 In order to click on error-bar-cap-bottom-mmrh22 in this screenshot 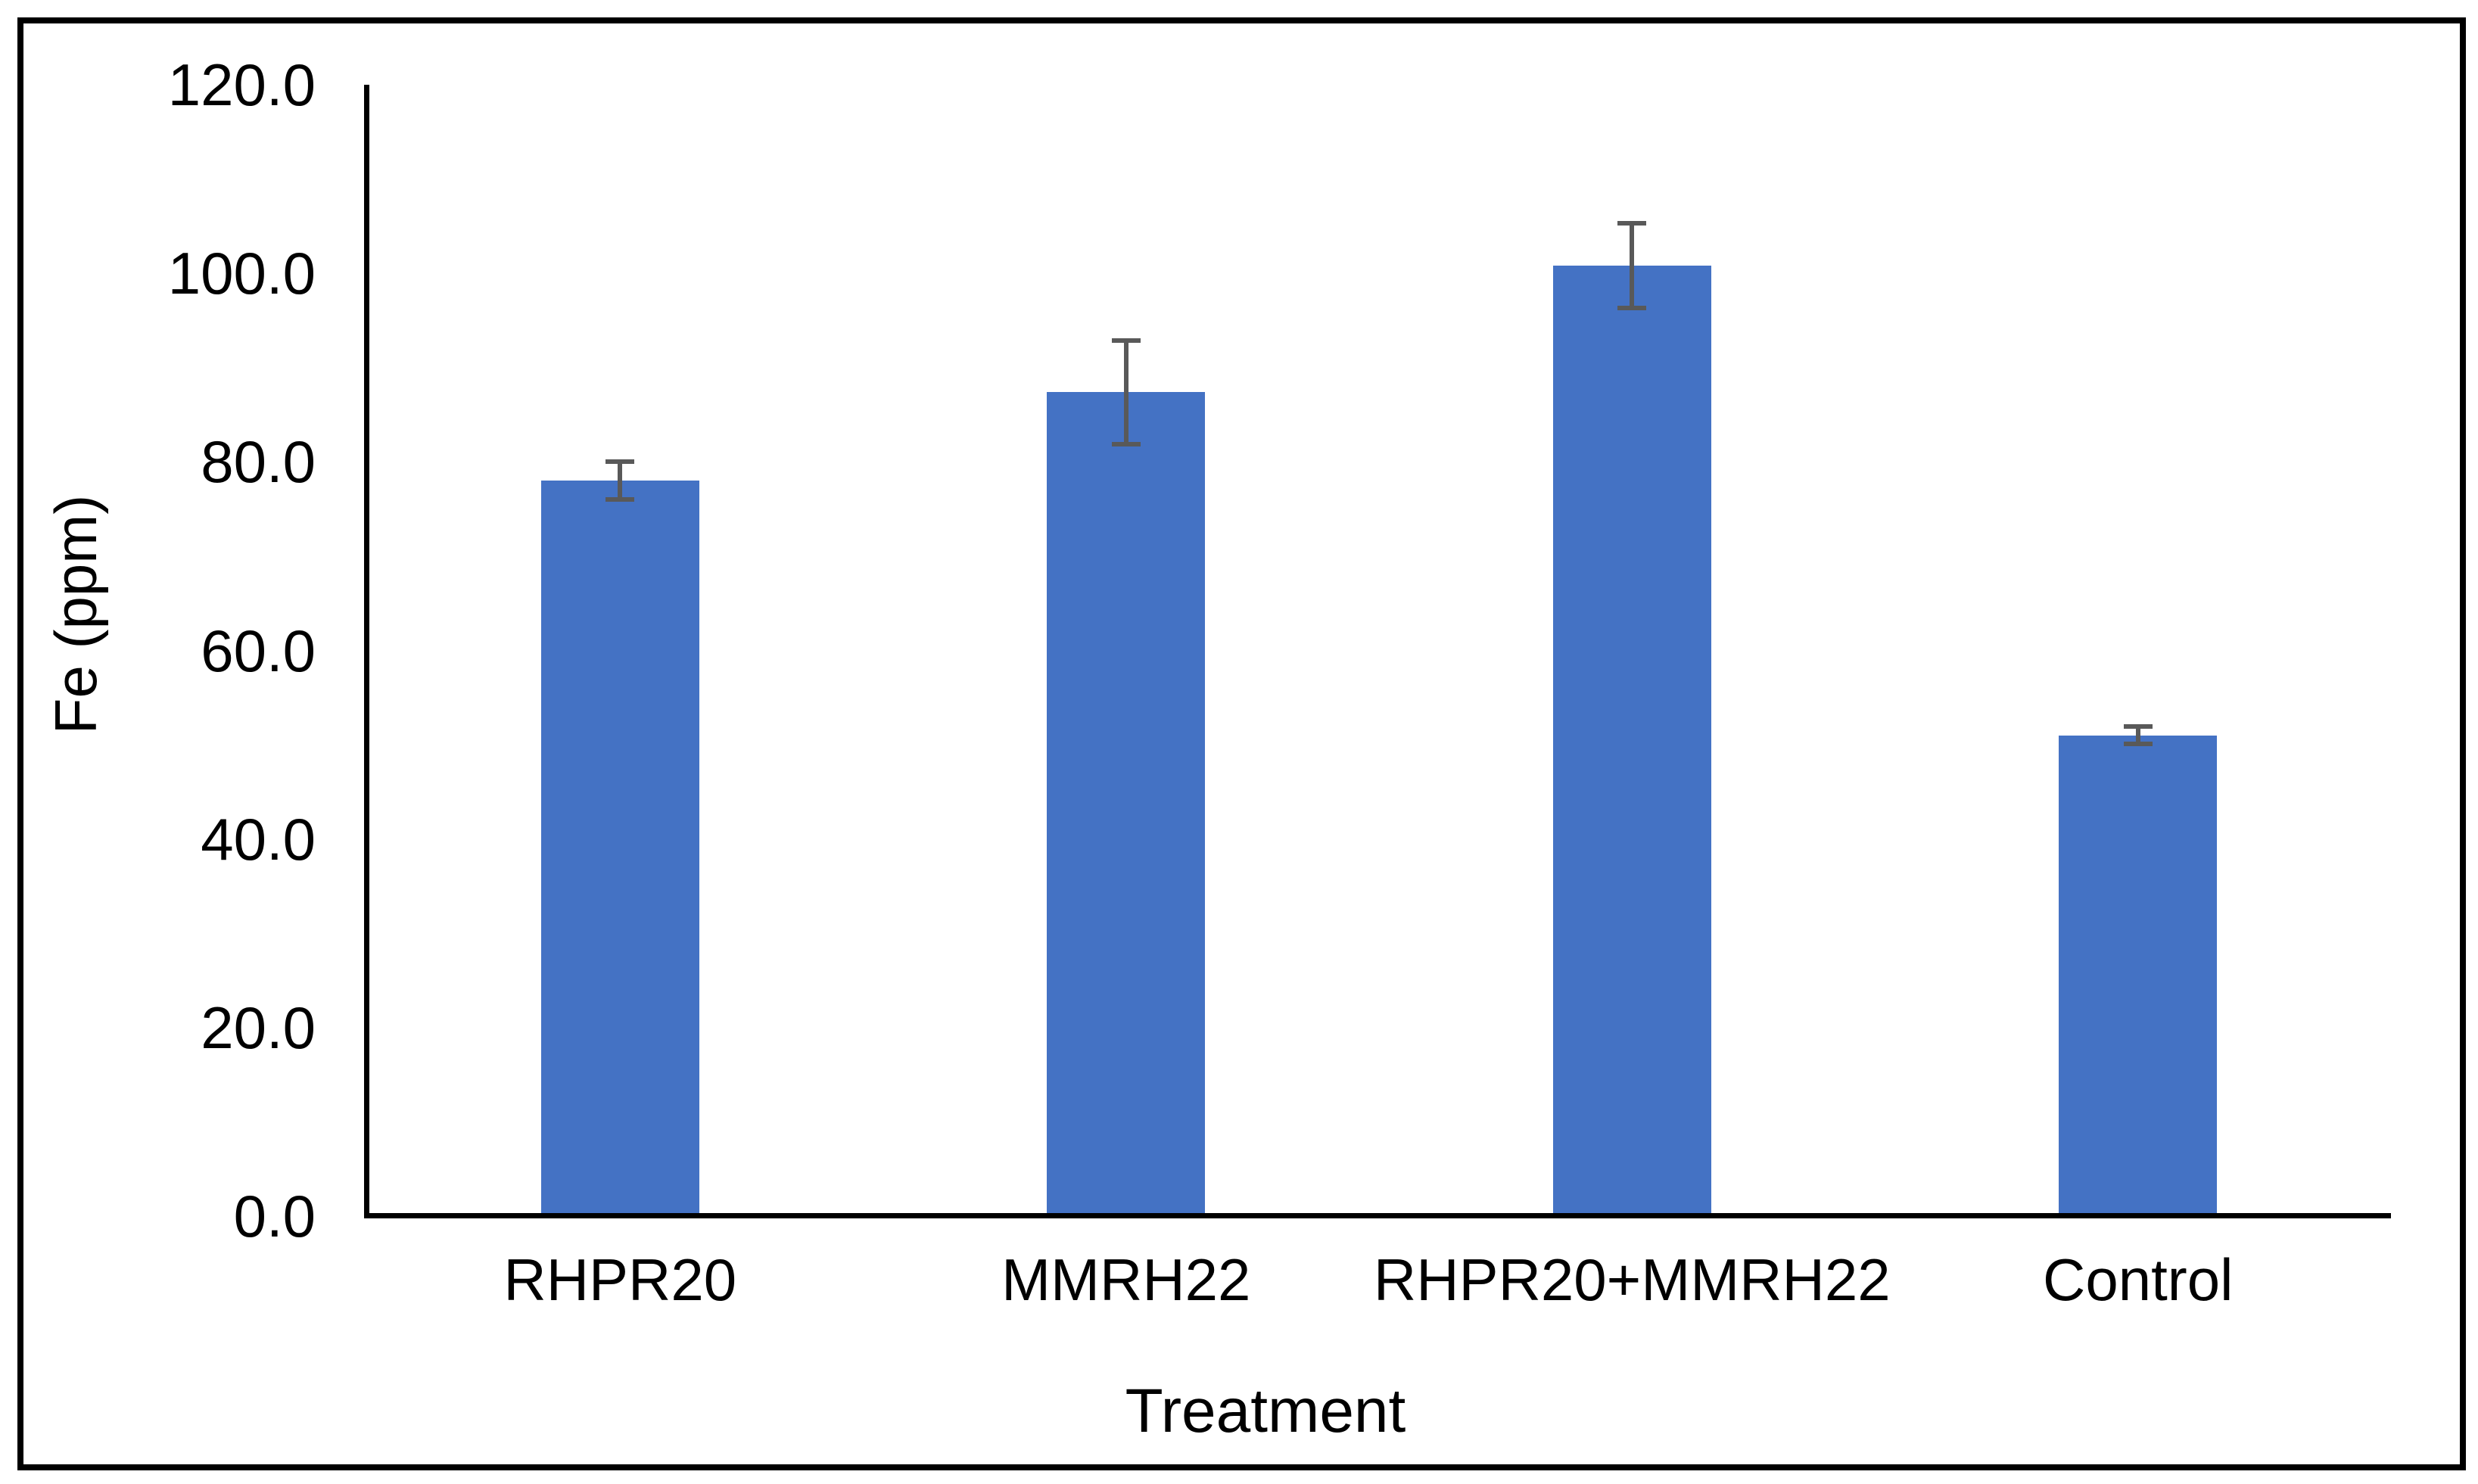, I will do `click(1126, 444)`.